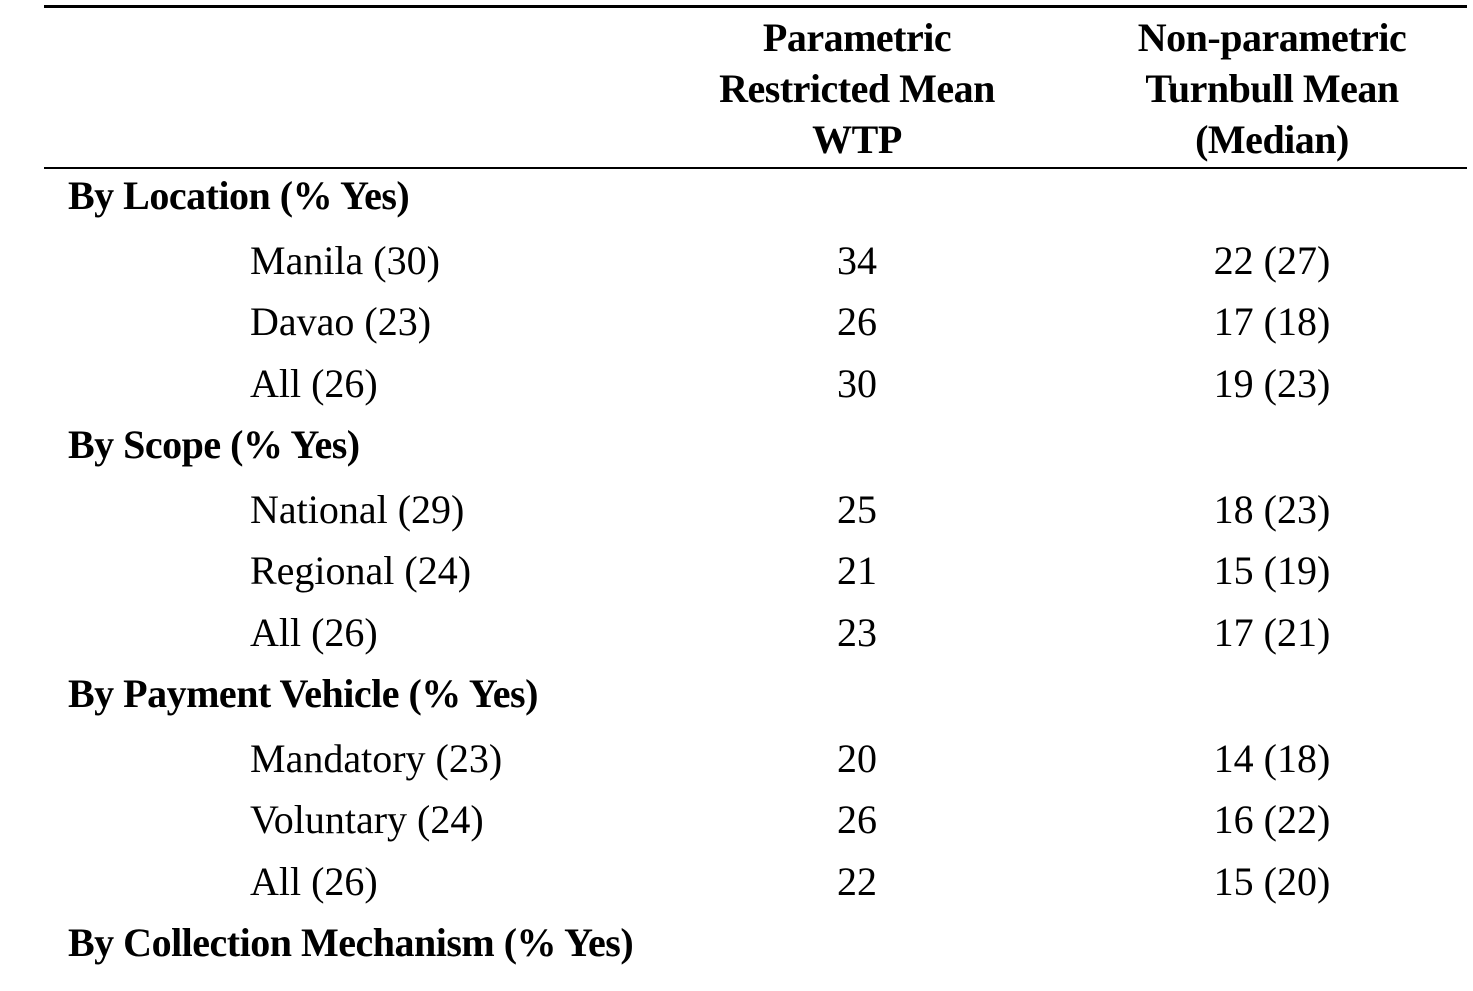 Image resolution: width=1473 pixels, height=991 pixels. What do you see at coordinates (1272, 881) in the screenshot?
I see `nonparametric-value: 15 (20)` at bounding box center [1272, 881].